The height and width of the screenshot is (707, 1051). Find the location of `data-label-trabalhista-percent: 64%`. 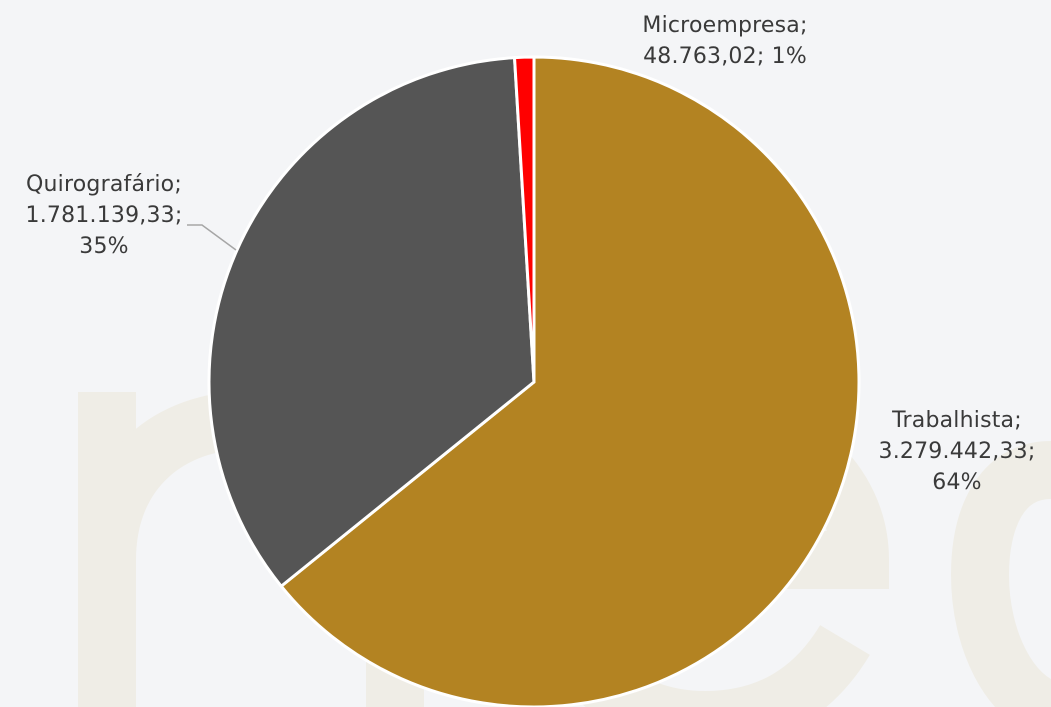

data-label-trabalhista-percent: 64% is located at coordinates (957, 482).